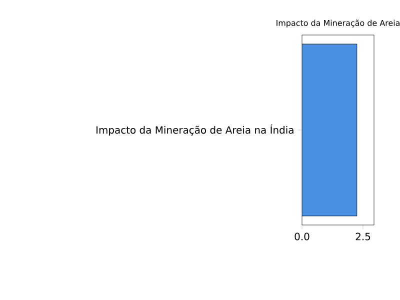  Describe the element at coordinates (363, 236) in the screenshot. I see `x-tick-label: 2.5` at that location.